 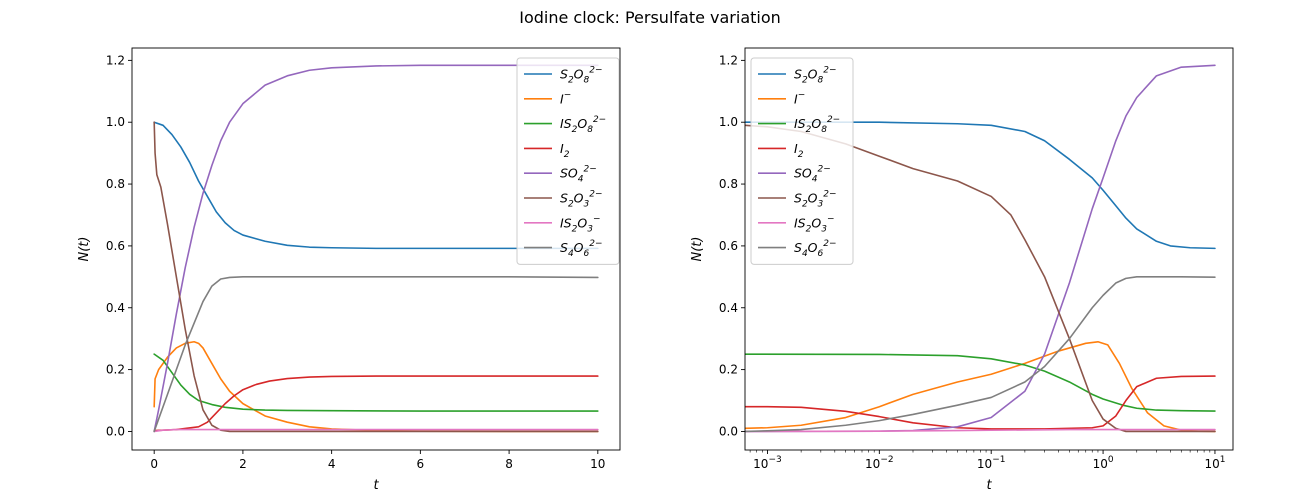 What do you see at coordinates (597, 464) in the screenshot?
I see `x-tick-label: 10` at bounding box center [597, 464].